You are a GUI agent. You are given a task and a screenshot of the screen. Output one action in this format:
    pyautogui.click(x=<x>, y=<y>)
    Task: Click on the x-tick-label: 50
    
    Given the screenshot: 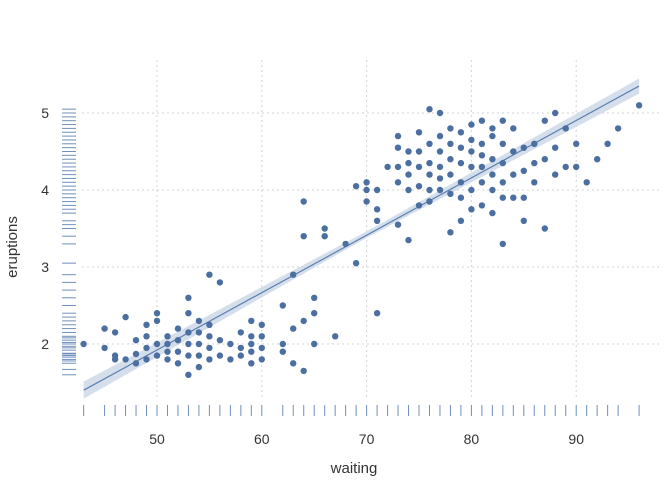 What is the action you would take?
    pyautogui.click(x=157, y=439)
    